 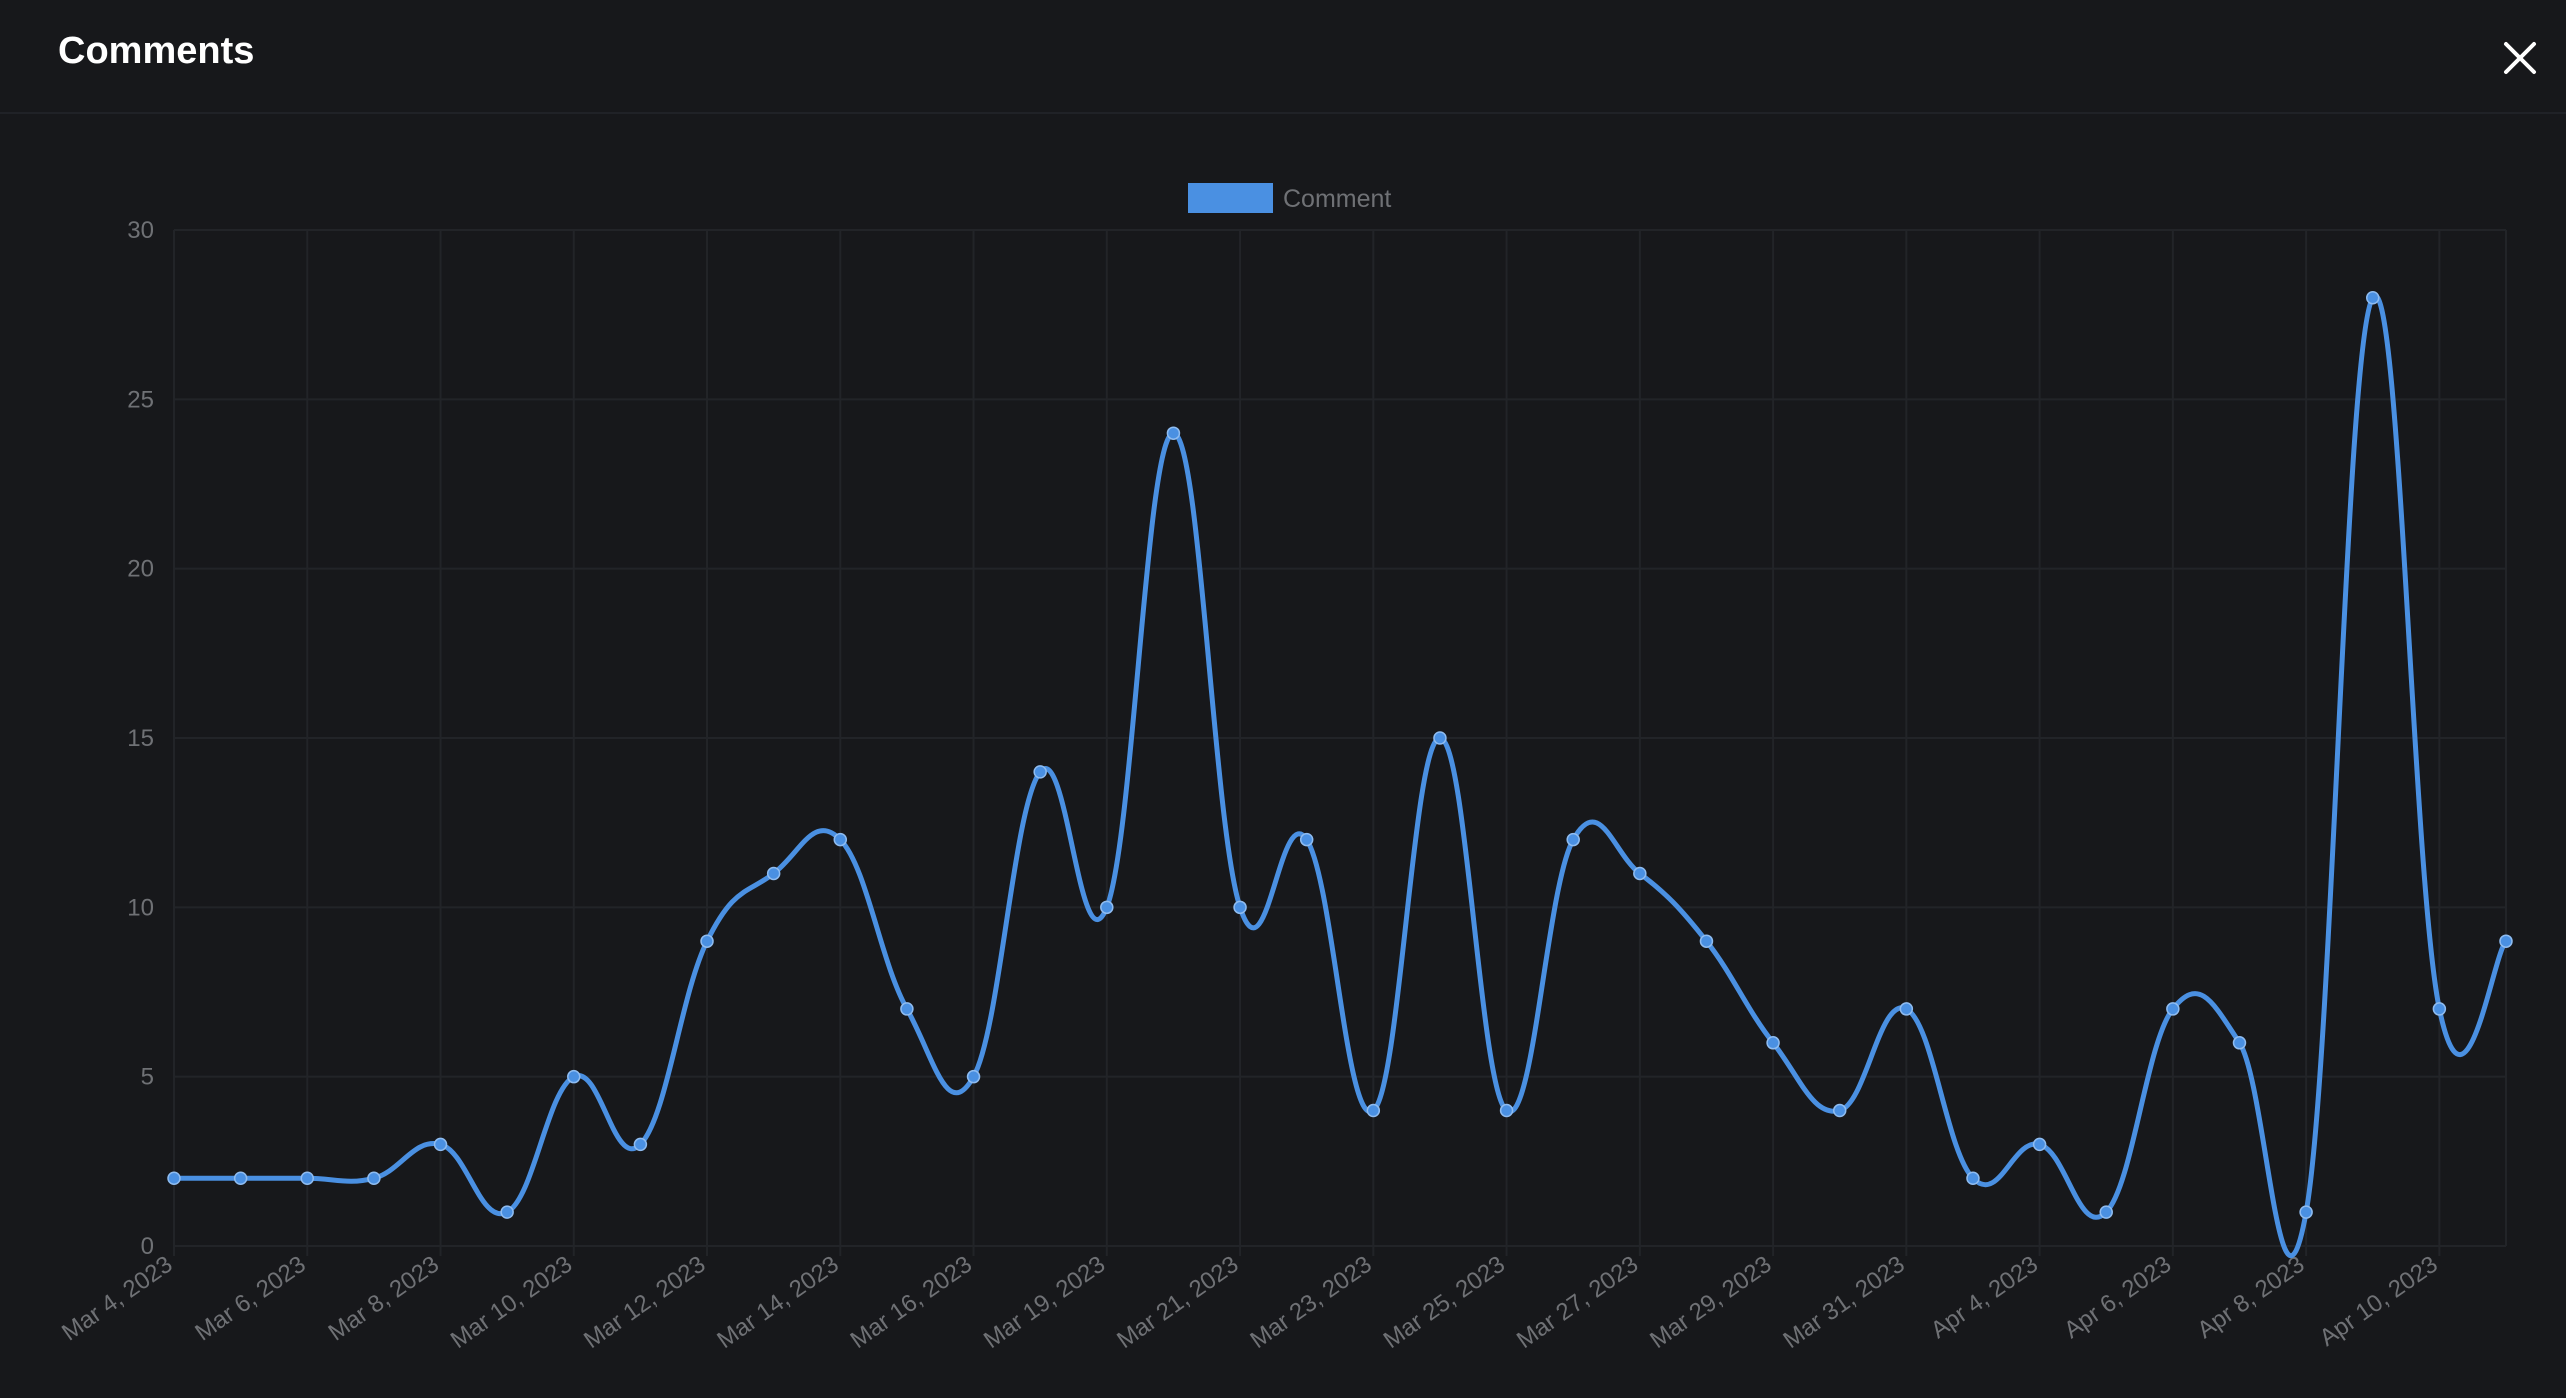 What do you see at coordinates (140, 399) in the screenshot?
I see `y-tick-label: 25` at bounding box center [140, 399].